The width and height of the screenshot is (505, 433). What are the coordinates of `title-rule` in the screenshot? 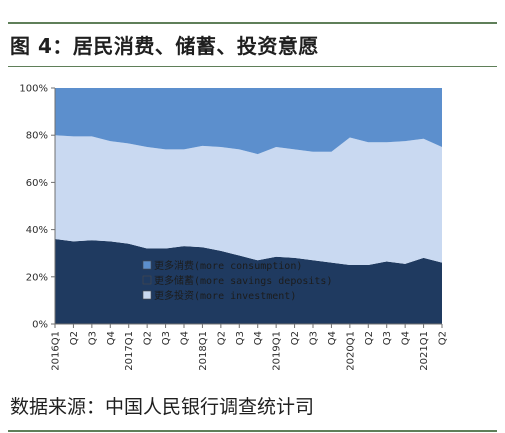 It's located at (252, 66).